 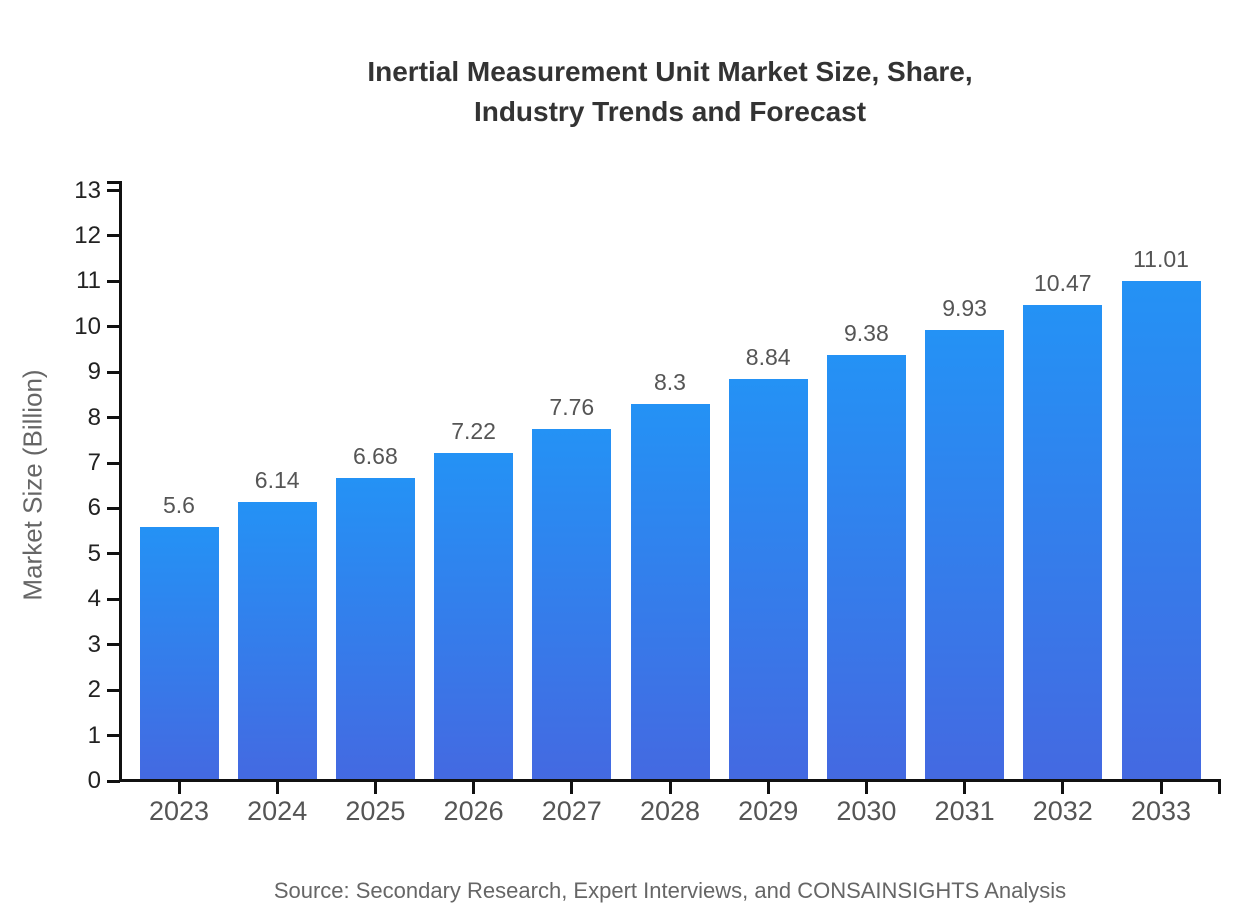 I want to click on y-tick-label-1: 1, so click(x=94, y=735).